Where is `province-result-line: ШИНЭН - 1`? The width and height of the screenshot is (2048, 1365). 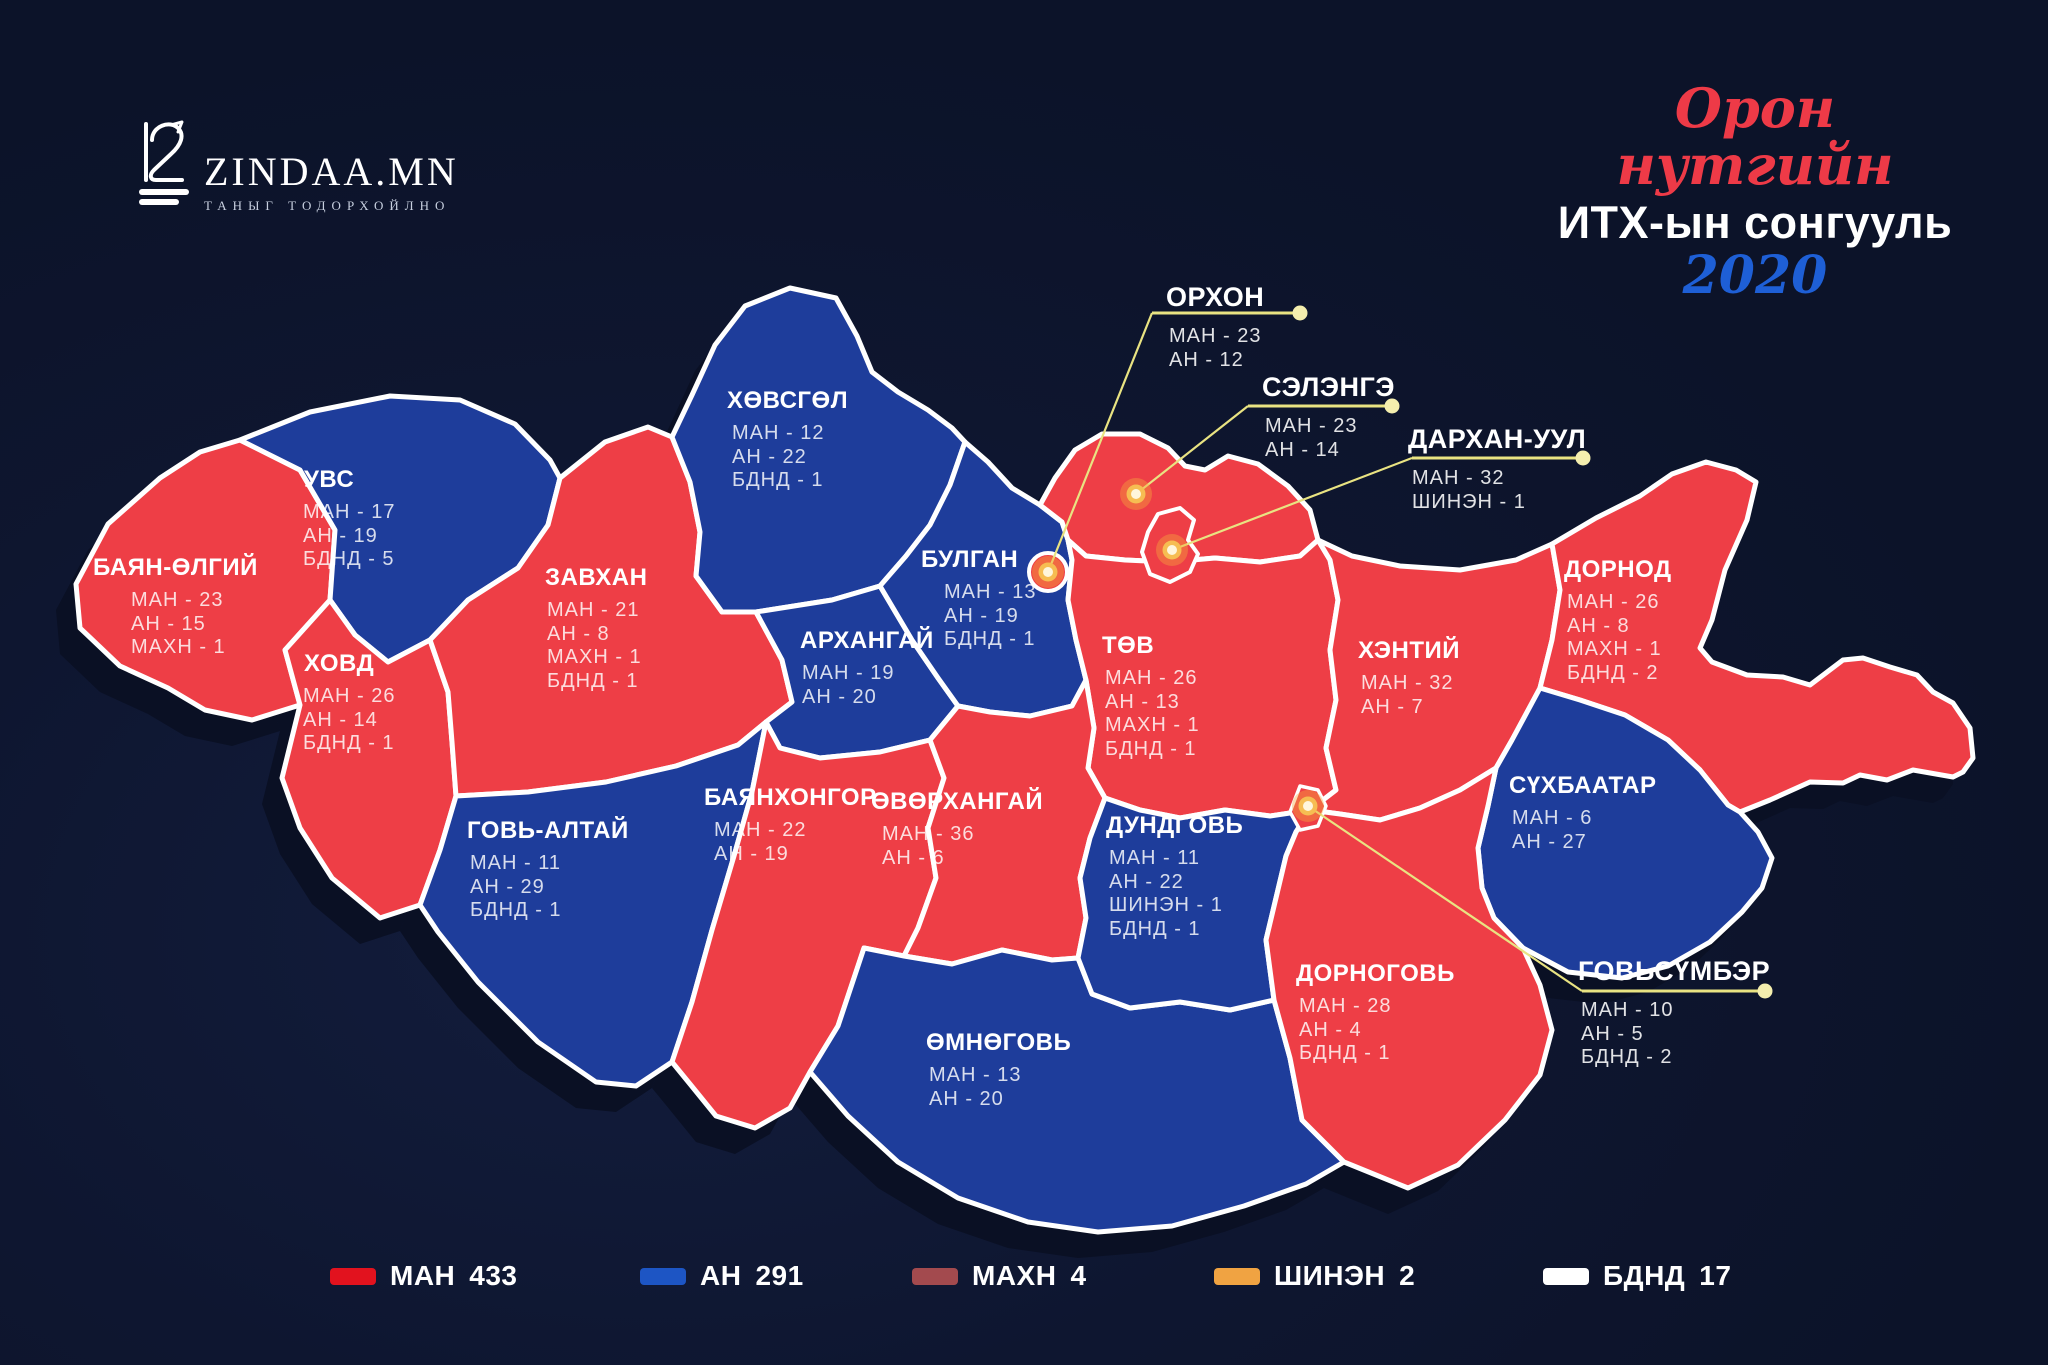 province-result-line: ШИНЭН - 1 is located at coordinates (1166, 905).